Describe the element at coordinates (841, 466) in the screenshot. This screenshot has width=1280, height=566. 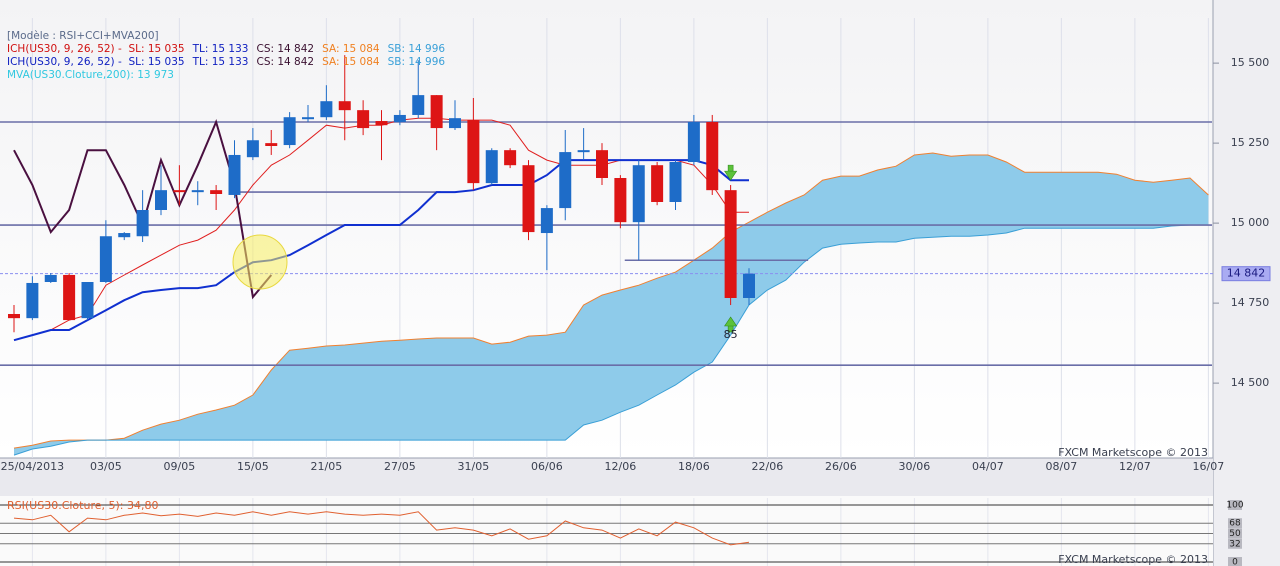
I see `x-tick-label: 26/06` at that location.